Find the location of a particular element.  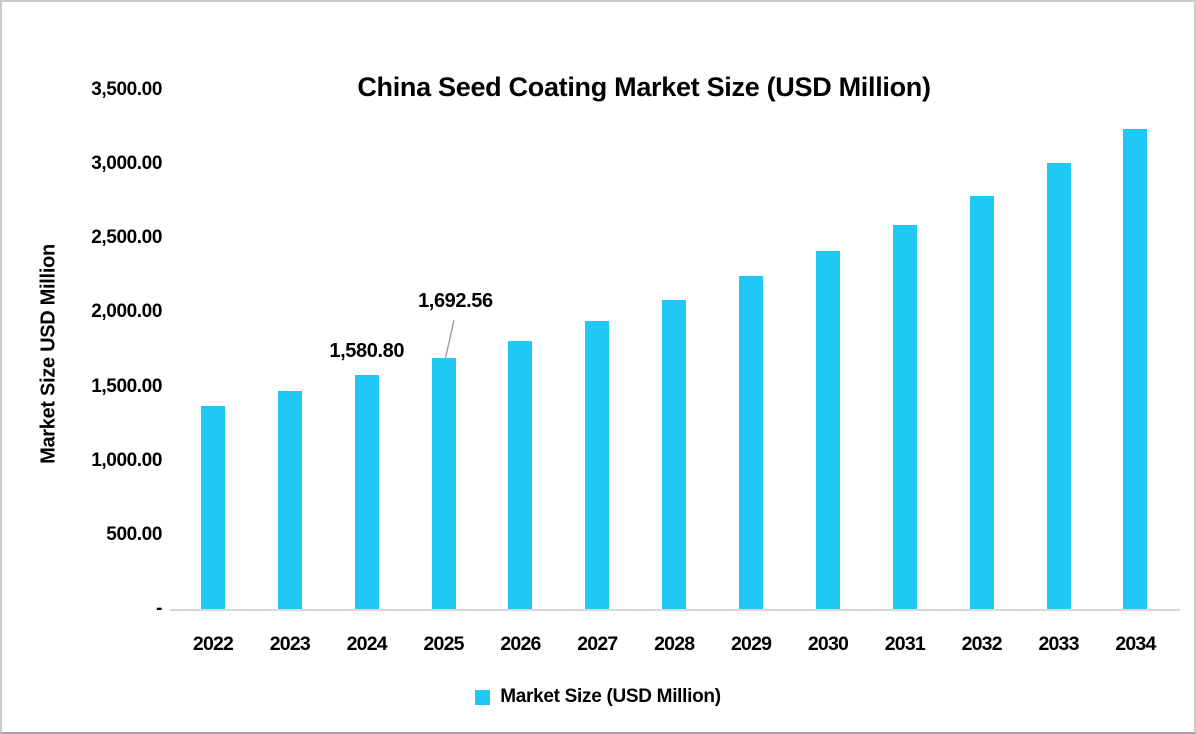

x-tick-label-2034: 2034 is located at coordinates (1135, 644).